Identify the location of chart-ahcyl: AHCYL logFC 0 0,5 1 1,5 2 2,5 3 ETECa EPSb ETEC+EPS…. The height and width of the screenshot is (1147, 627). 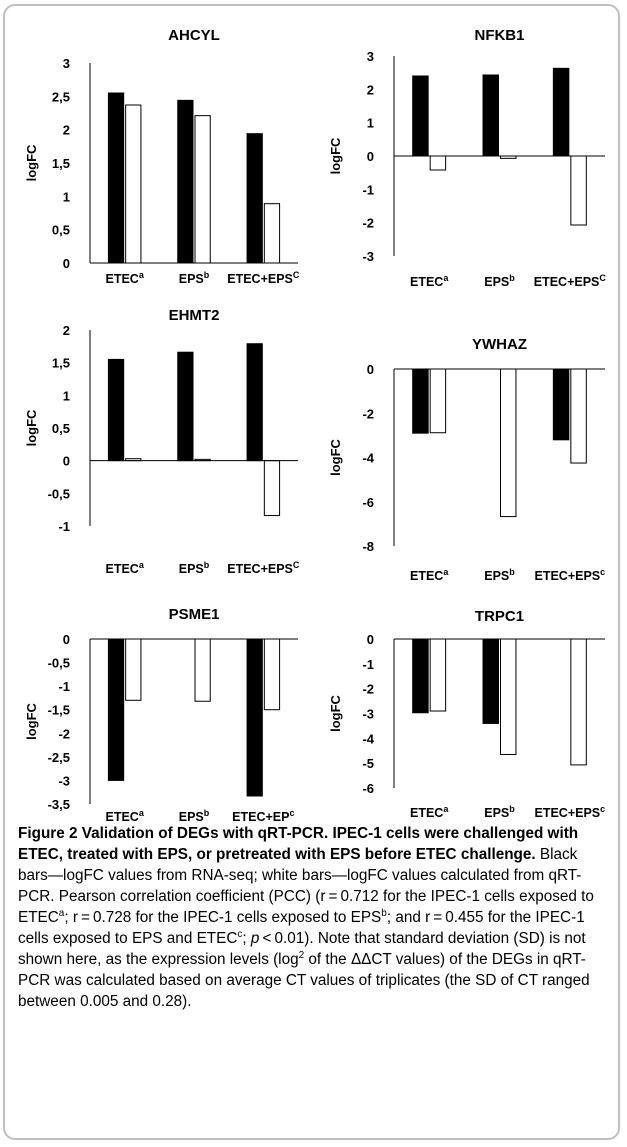
(162, 156).